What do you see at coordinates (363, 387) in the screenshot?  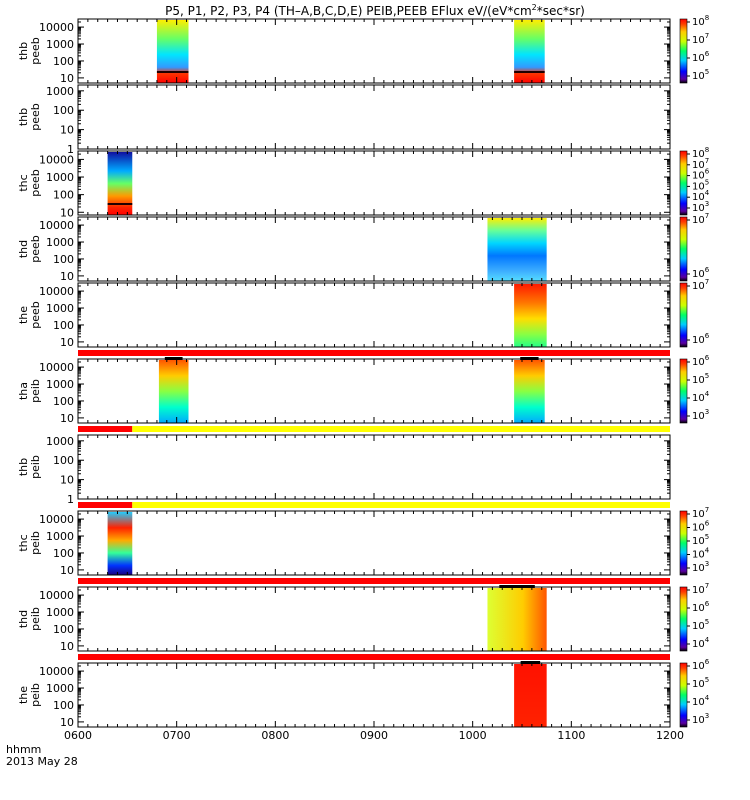 I see `panel-tha-peib: 10 100 1000 10000 tha peib 10⁶ 10⁵ 10⁴ 10³` at bounding box center [363, 387].